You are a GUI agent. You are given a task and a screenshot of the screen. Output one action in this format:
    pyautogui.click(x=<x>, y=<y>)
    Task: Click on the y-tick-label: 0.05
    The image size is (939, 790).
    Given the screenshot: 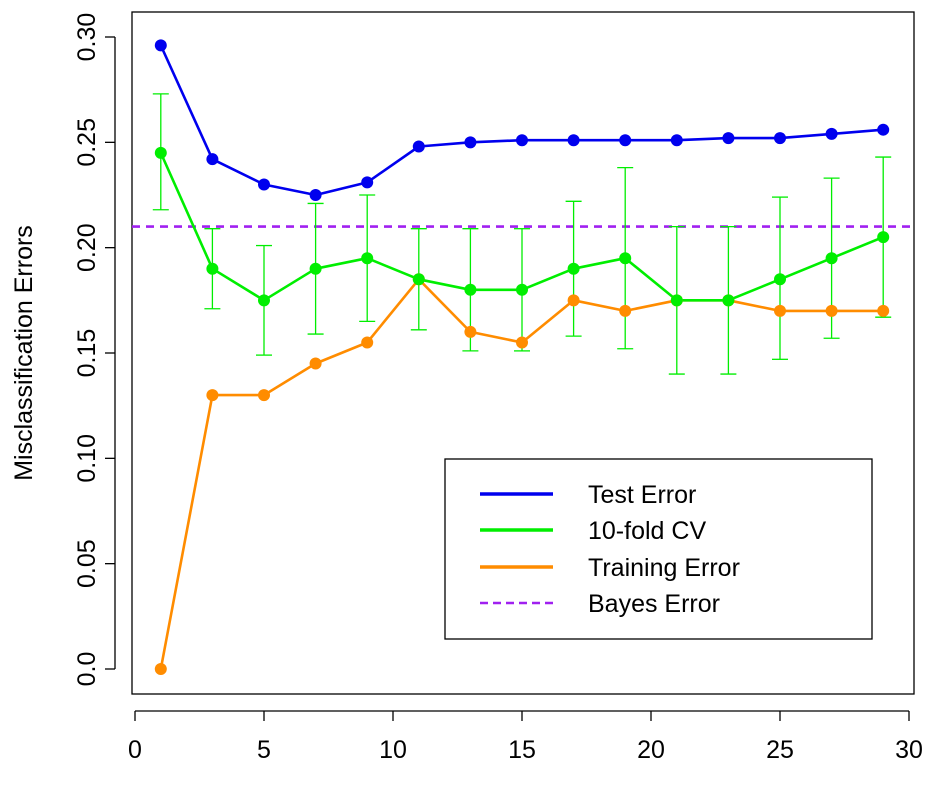 What is the action you would take?
    pyautogui.click(x=87, y=563)
    